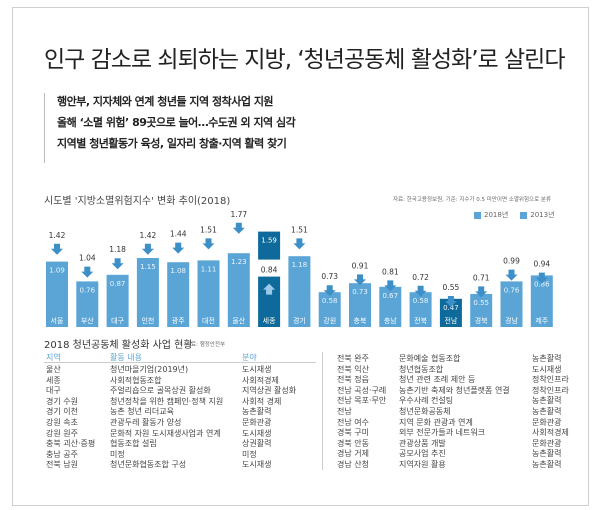 This screenshot has height=510, width=600. What do you see at coordinates (257, 444) in the screenshot?
I see `cell-field: 상권활력` at bounding box center [257, 444].